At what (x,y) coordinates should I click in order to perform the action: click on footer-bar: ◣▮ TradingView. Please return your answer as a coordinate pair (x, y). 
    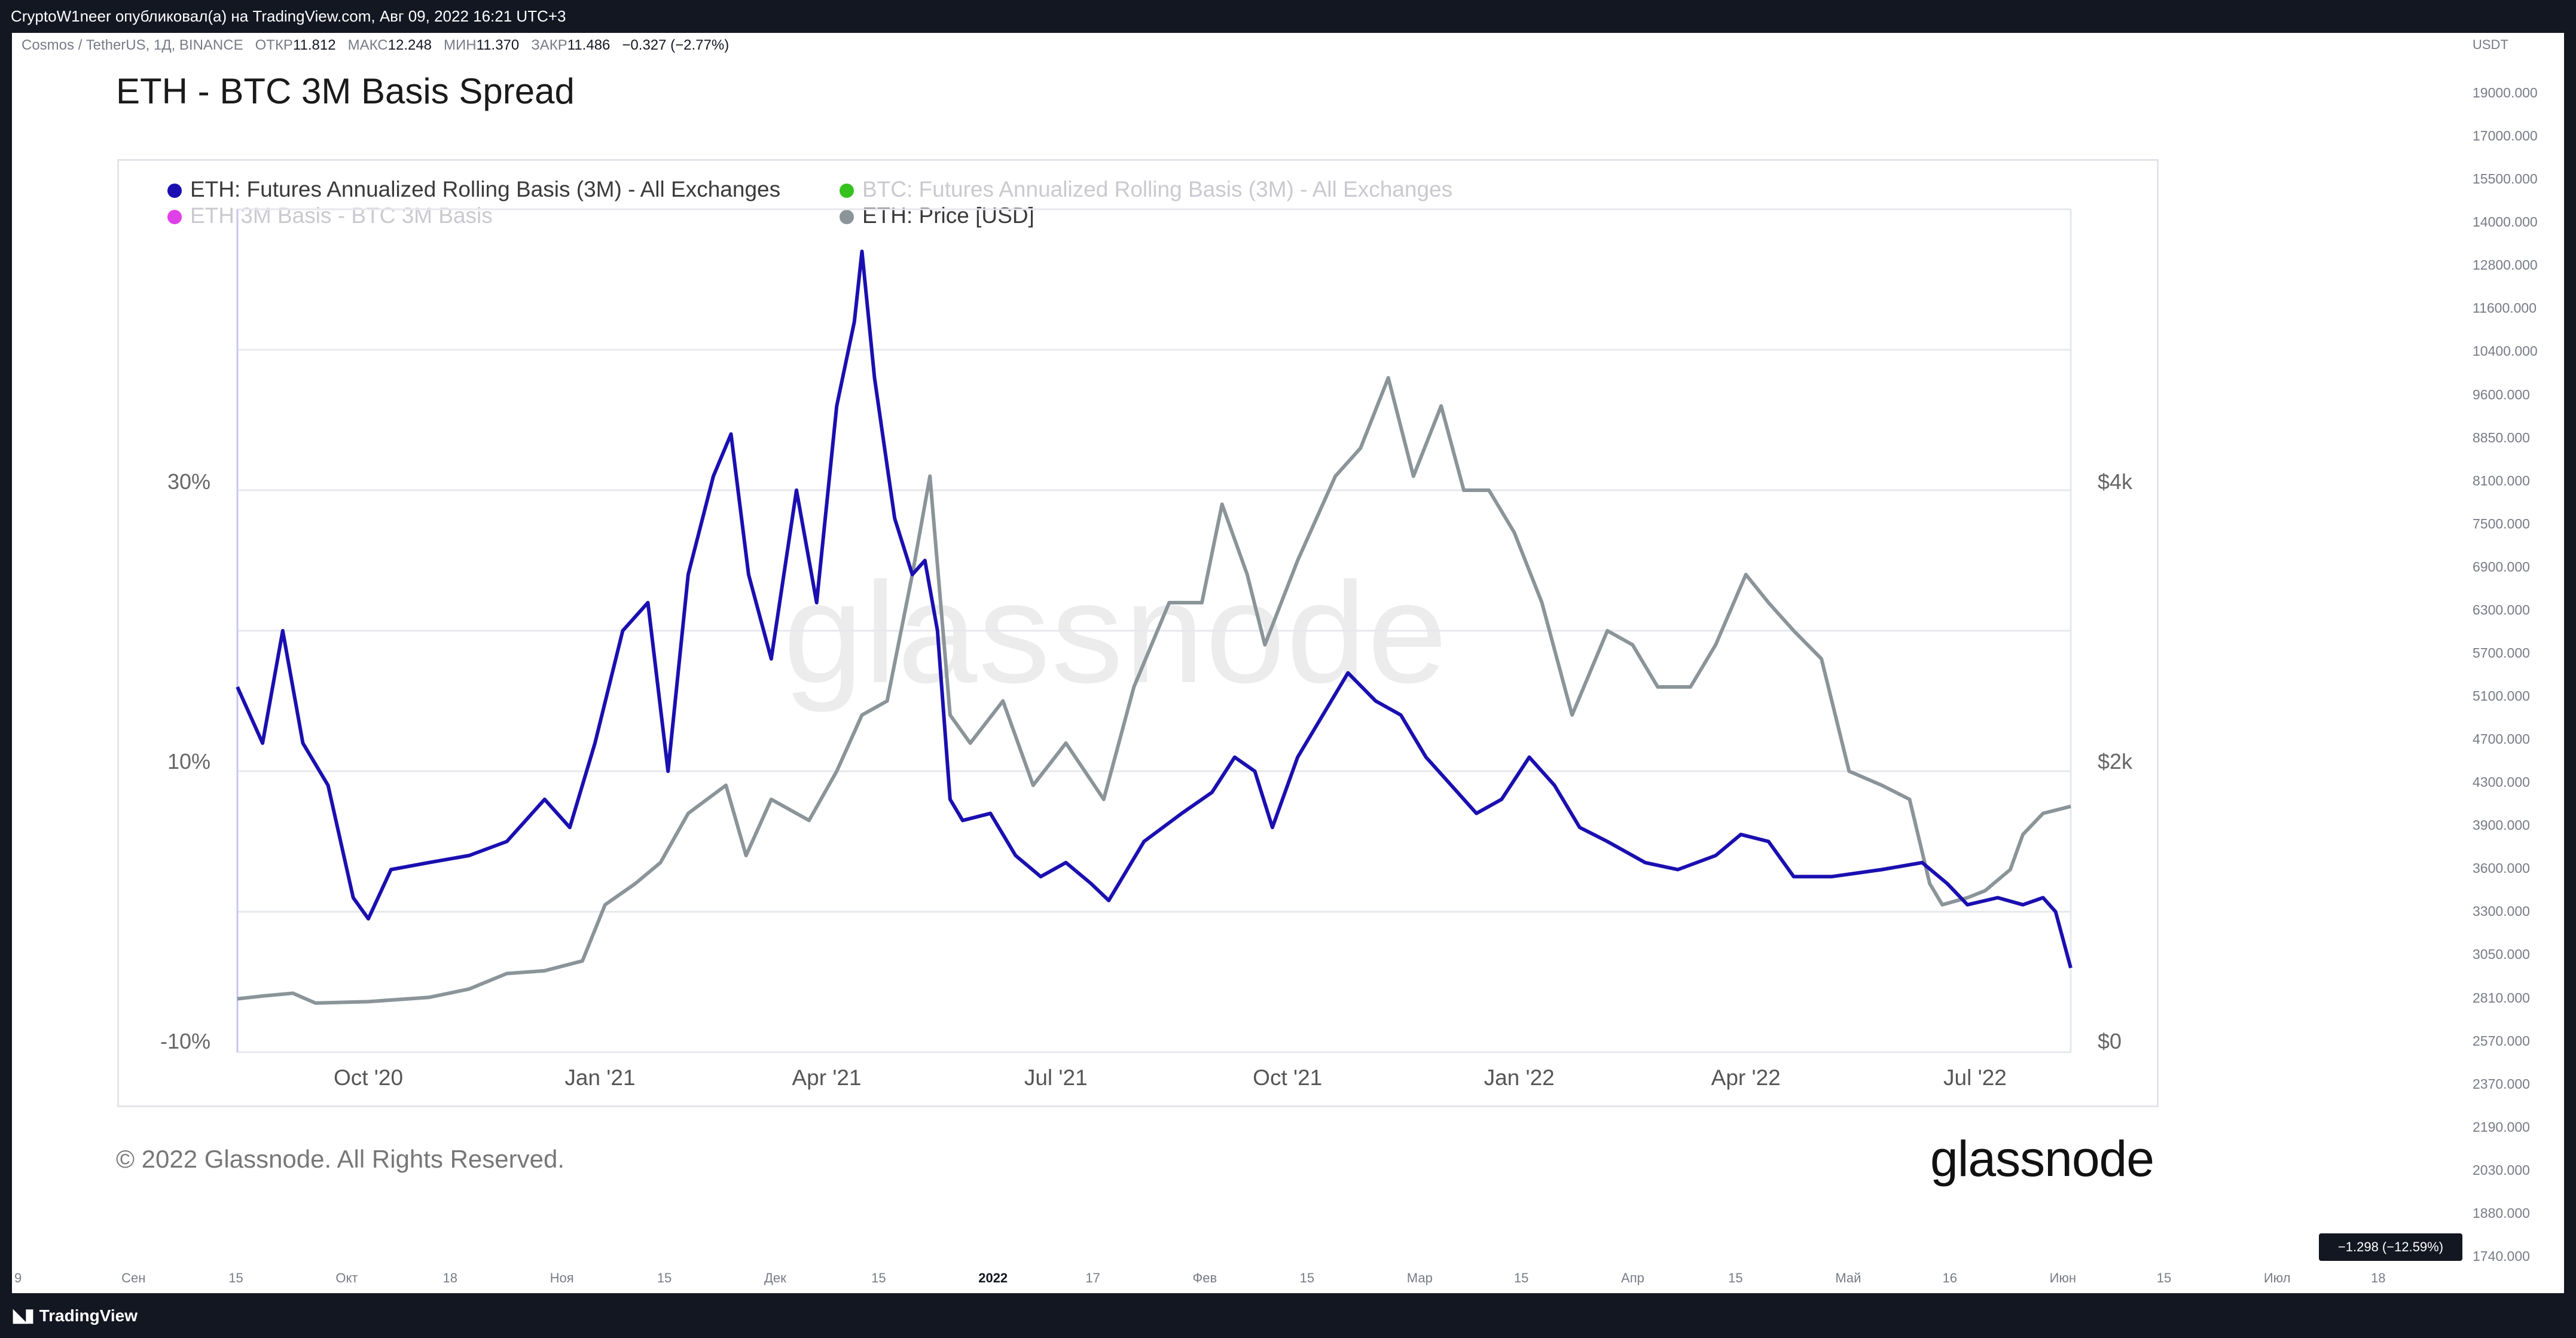
    Looking at the image, I should click on (1288, 1315).